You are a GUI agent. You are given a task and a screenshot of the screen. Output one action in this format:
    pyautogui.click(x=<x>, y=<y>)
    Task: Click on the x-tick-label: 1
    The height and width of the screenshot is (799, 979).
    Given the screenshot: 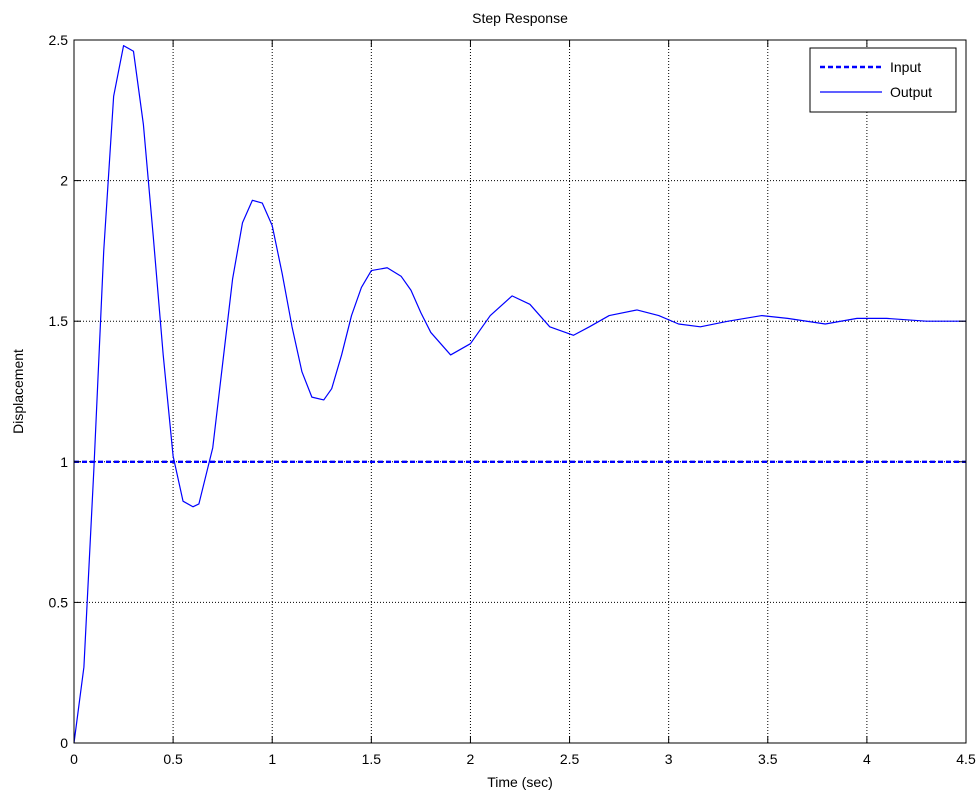 What is the action you would take?
    pyautogui.click(x=272, y=759)
    